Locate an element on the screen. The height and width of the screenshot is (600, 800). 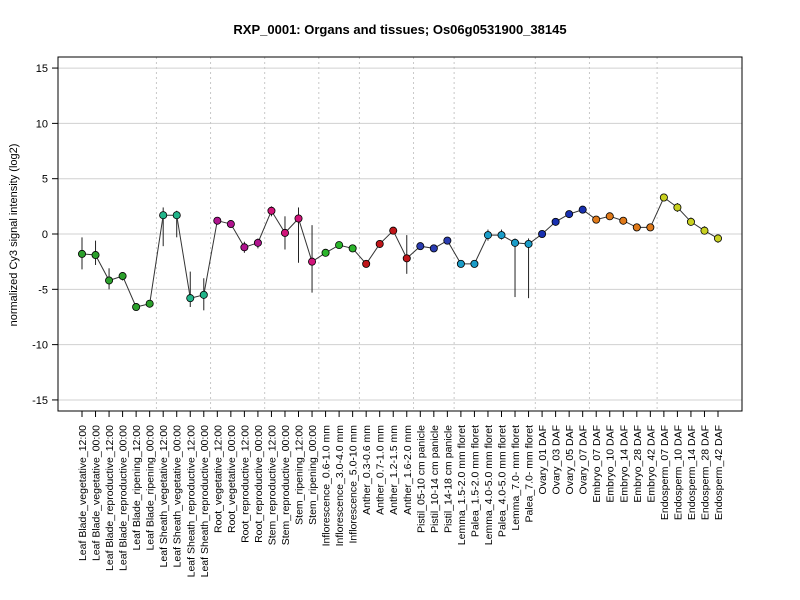
x-tick-label: Endosperm_28 DAF is located at coordinates (706, 472).